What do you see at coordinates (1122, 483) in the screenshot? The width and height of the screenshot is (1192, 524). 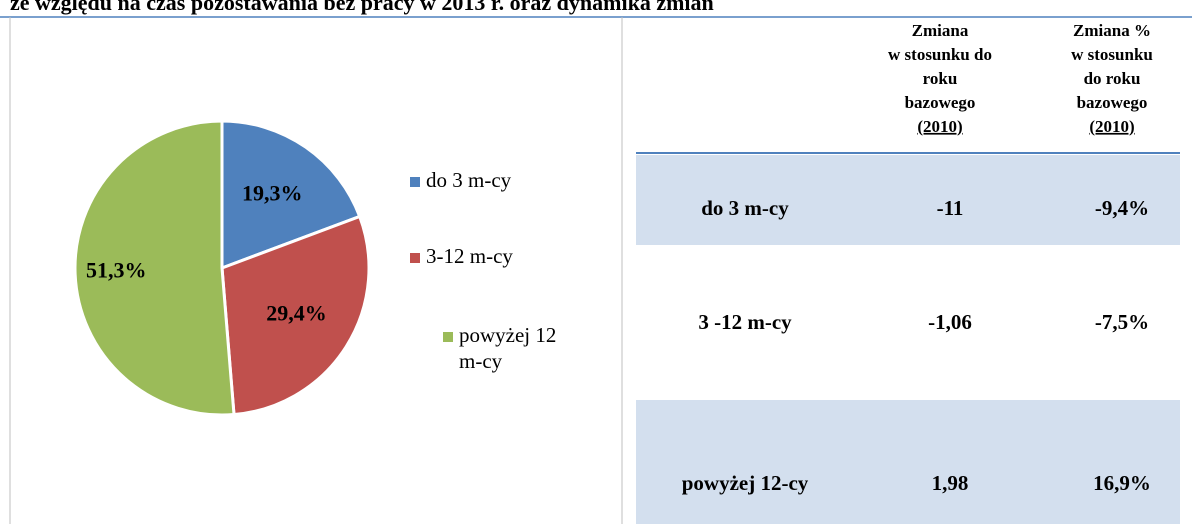 I see `table-cell: 16,9%` at bounding box center [1122, 483].